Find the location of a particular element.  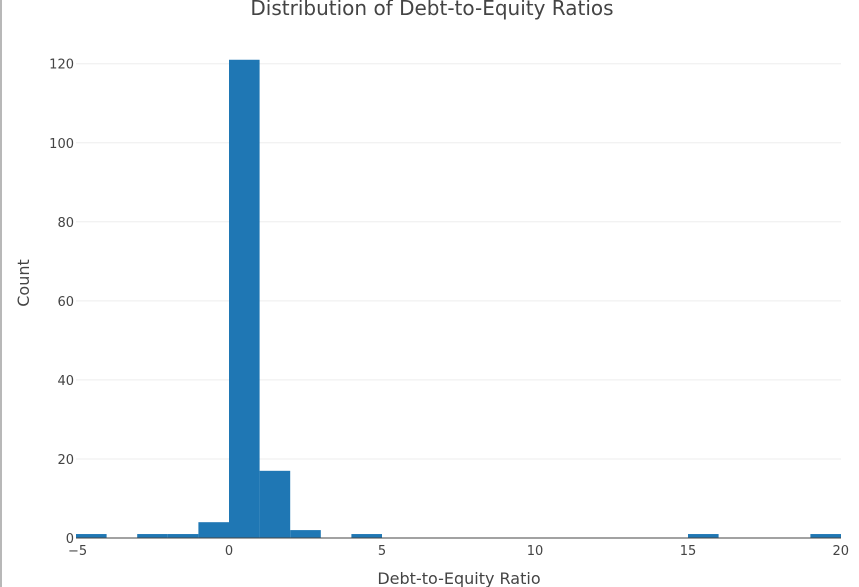

y-tick-label: 60 is located at coordinates (65, 302).